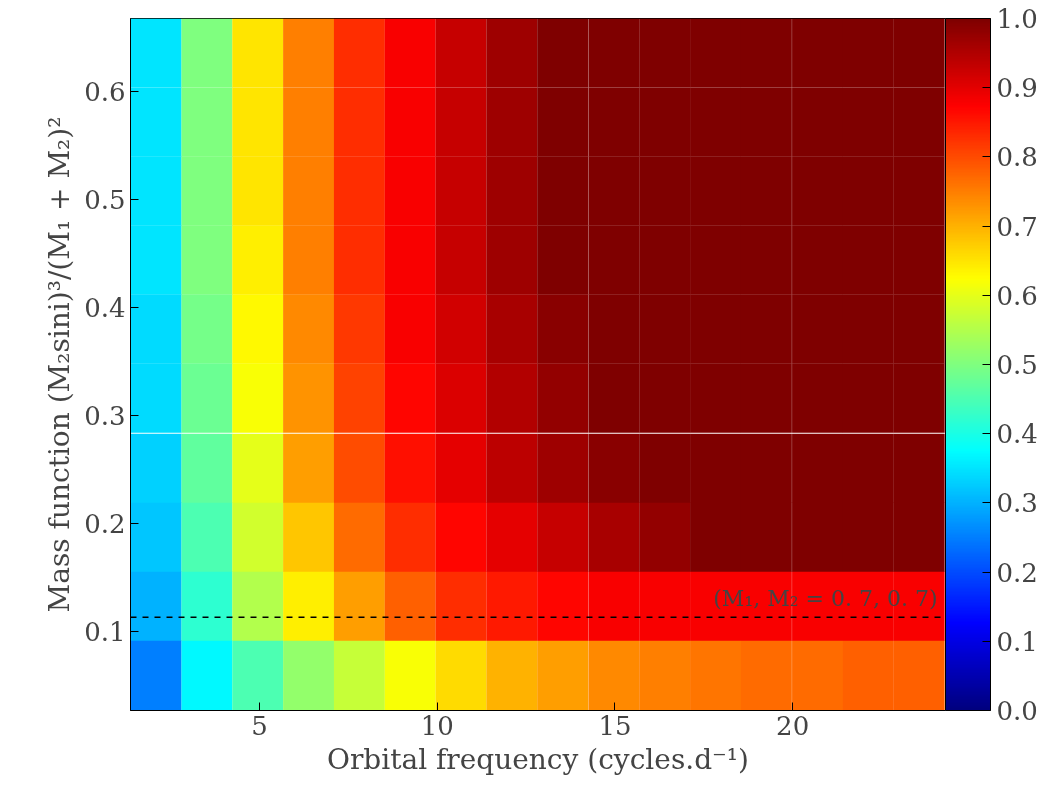 The height and width of the screenshot is (807, 1044). Describe the element at coordinates (1017, 503) in the screenshot. I see `color-bar-label: 0.3` at that location.